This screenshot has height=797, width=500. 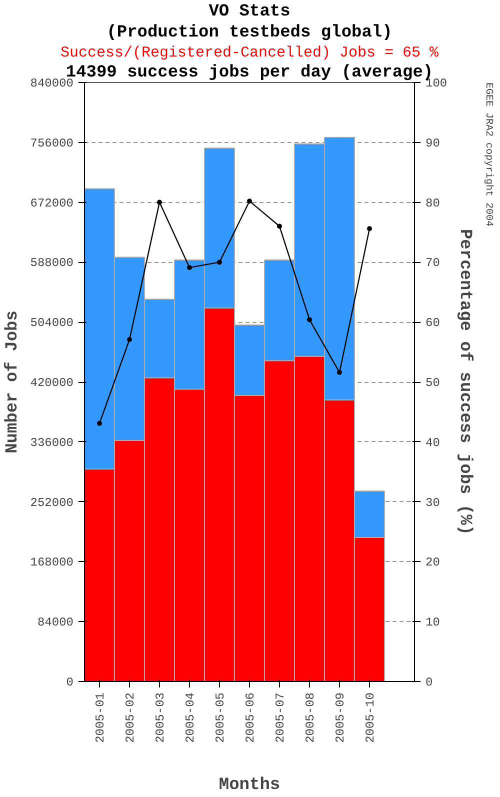 I want to click on chart-title: VO Stats, so click(x=249, y=12).